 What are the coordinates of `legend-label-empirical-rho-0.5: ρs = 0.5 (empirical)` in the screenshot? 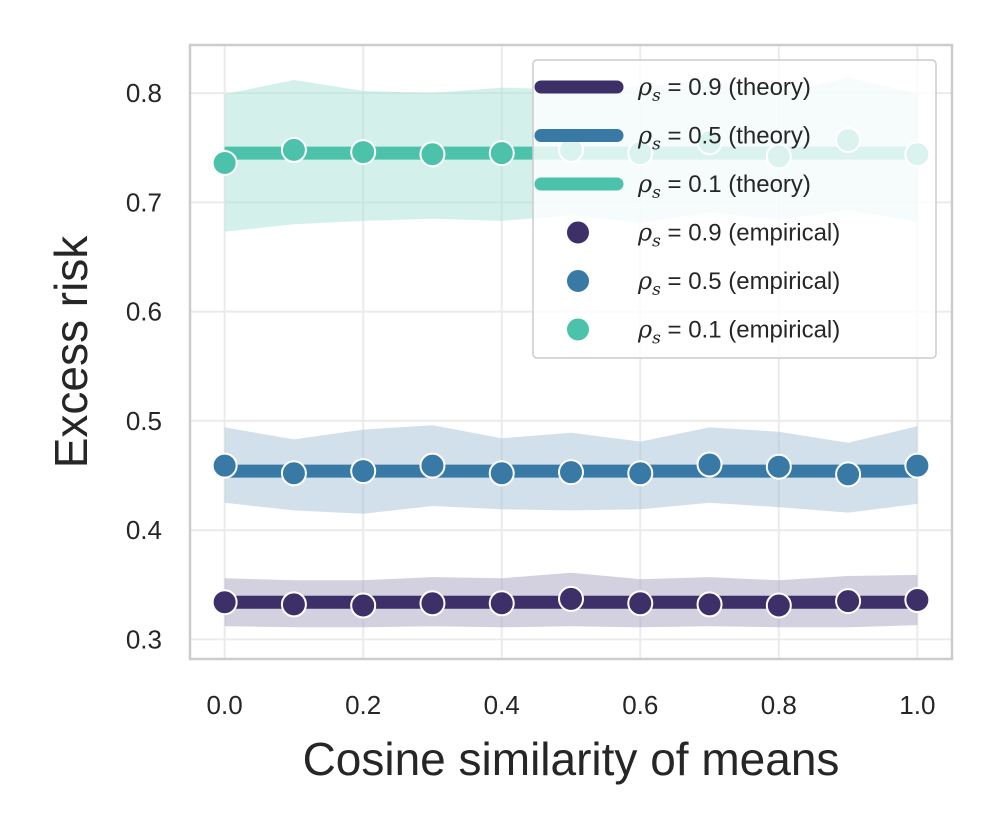 It's located at (738, 283).